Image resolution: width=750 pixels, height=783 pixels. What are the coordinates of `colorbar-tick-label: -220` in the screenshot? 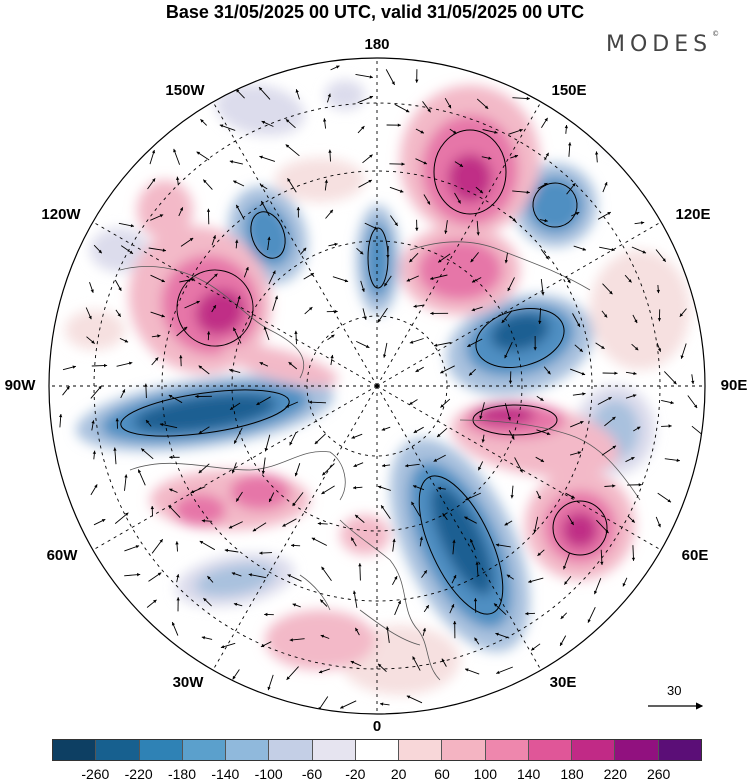 It's located at (138, 774).